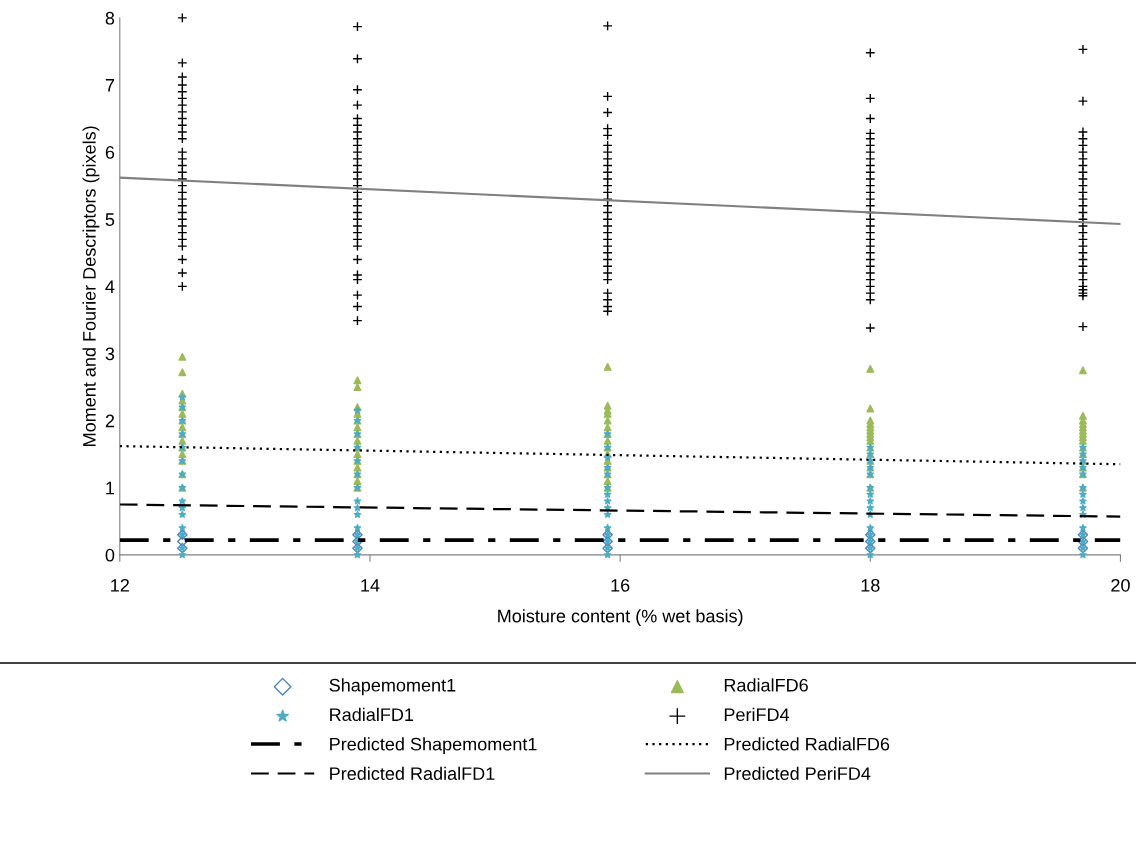 Image resolution: width=1141 pixels, height=851 pixels. What do you see at coordinates (766, 685) in the screenshot?
I see `legend-label: RadialFD6` at bounding box center [766, 685].